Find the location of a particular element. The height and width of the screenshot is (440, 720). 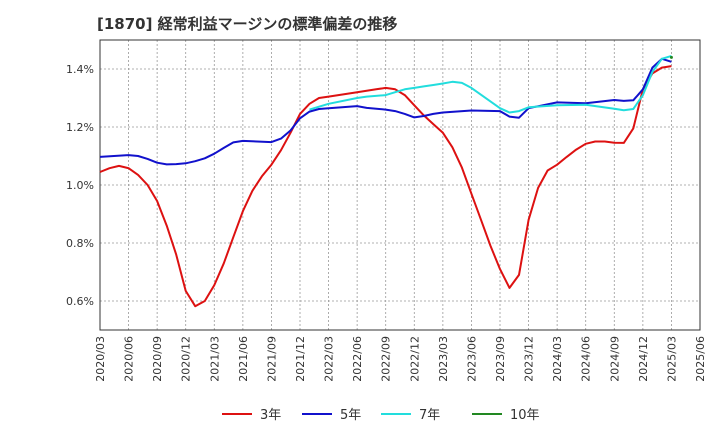

legend-label-1: 5年 is located at coordinates (350, 415).